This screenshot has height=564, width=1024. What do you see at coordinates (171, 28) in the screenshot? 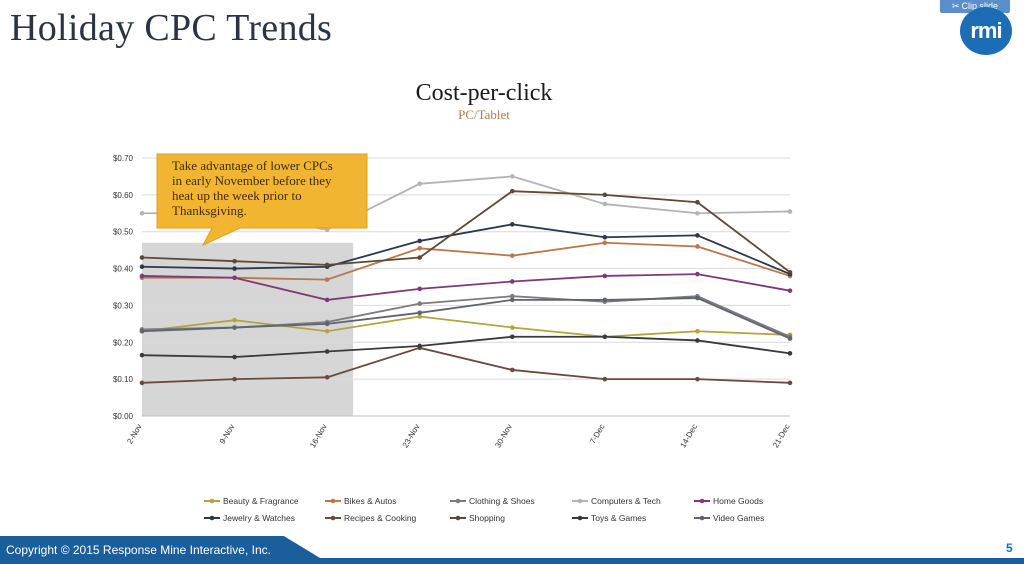
I see `slide-title: Holiday CPC Trends` at bounding box center [171, 28].